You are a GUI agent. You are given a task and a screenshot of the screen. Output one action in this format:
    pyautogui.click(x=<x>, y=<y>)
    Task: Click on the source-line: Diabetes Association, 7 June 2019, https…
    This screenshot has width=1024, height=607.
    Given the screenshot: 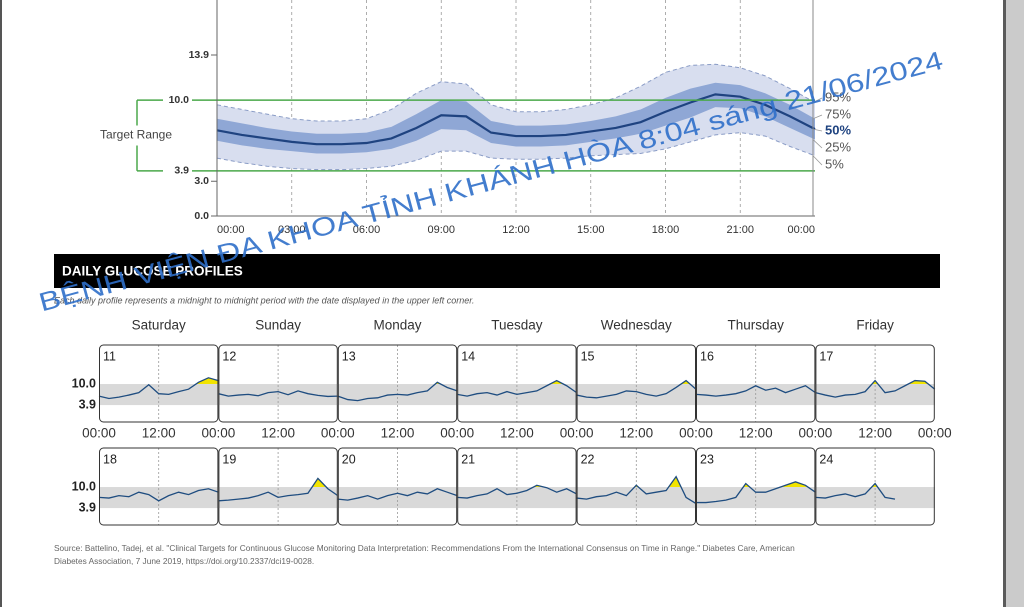 What is the action you would take?
    pyautogui.click(x=184, y=561)
    